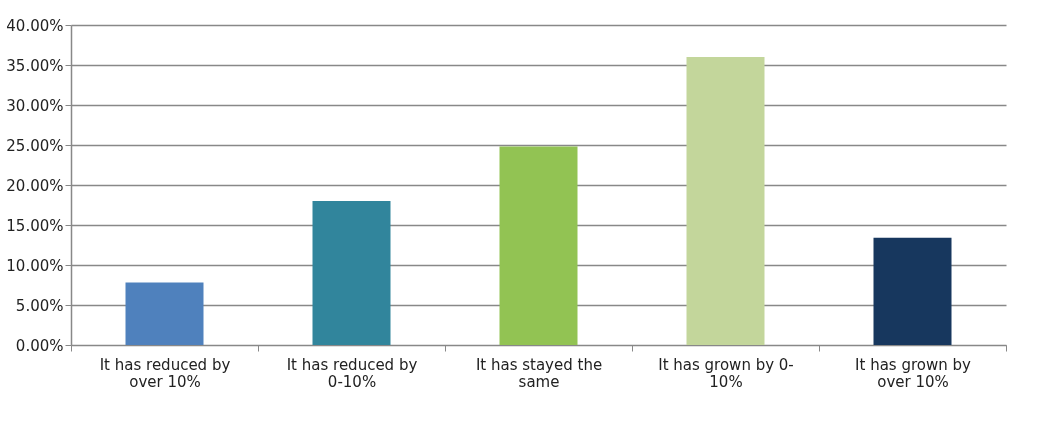  Describe the element at coordinates (35, 145) in the screenshot. I see `y-tick-label: 25.00%` at that location.